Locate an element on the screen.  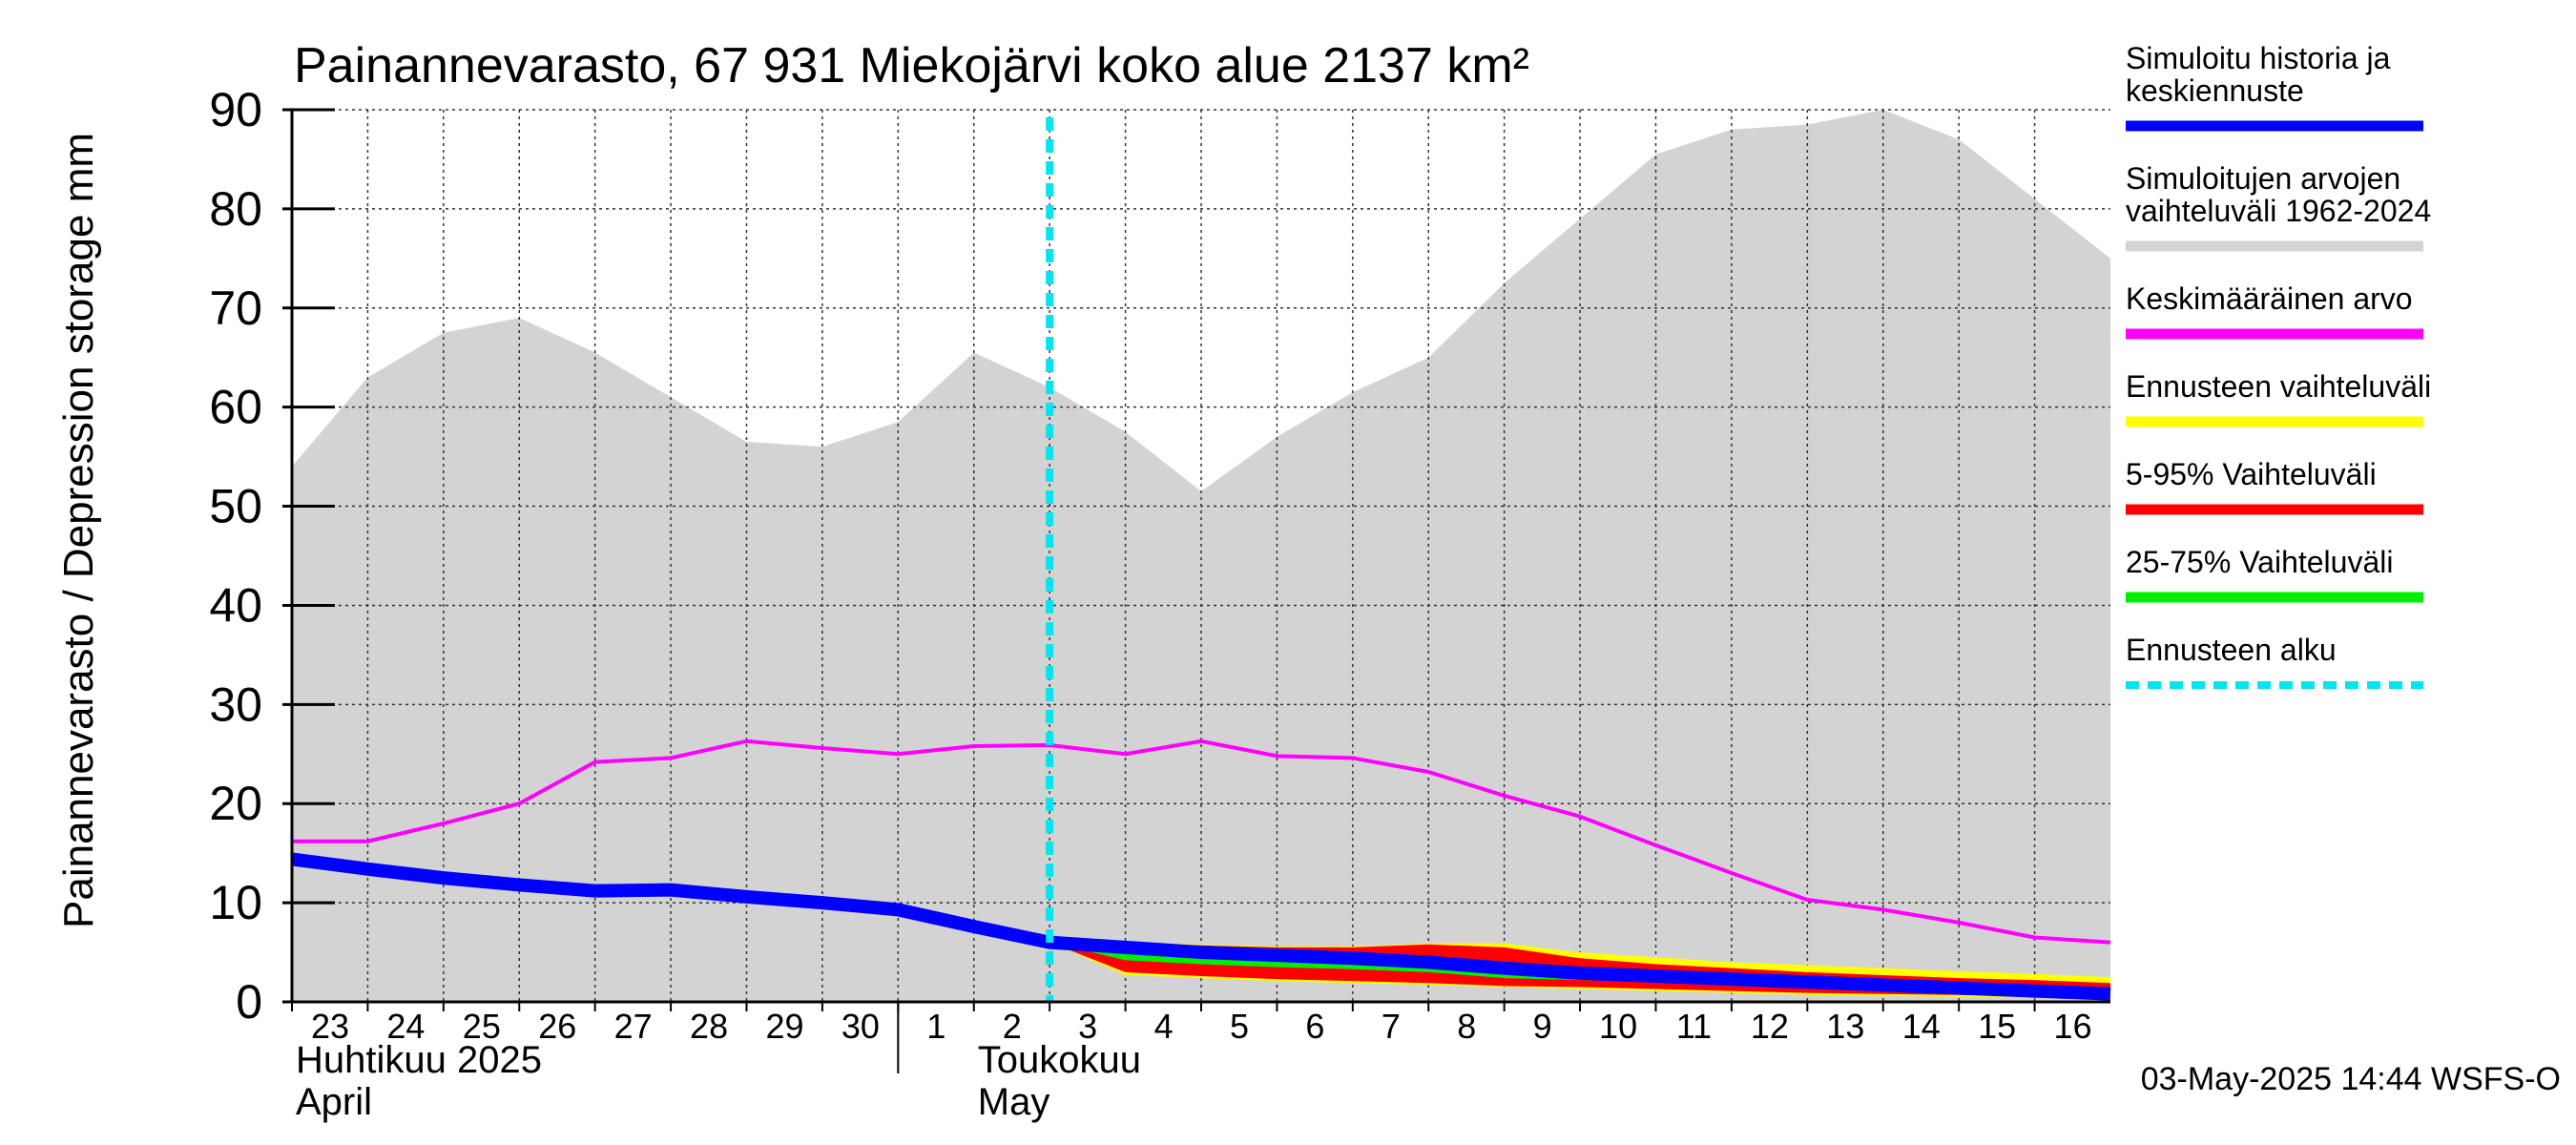
legend-label-3: Keskimääräinen arvo is located at coordinates (2269, 298).